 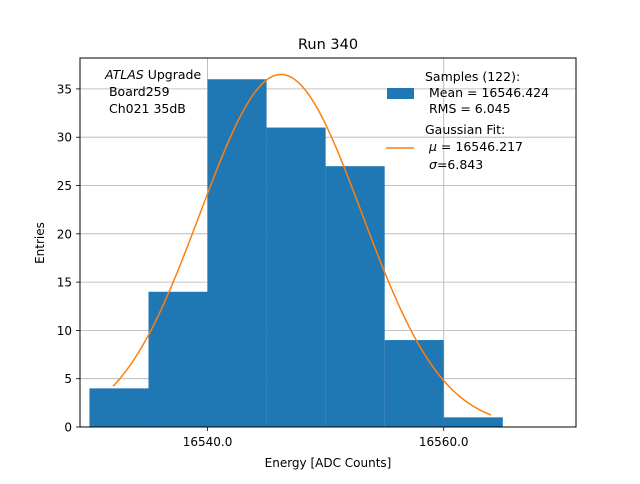 I want to click on legend-fit-line-2: μ = 16546.217, so click(x=475, y=146).